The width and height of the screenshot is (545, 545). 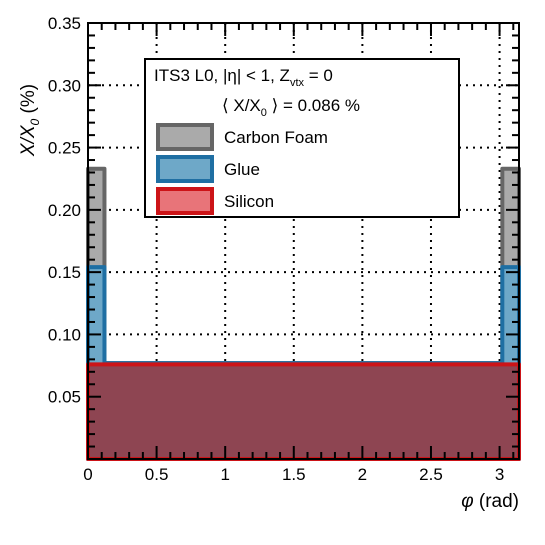 What do you see at coordinates (215, 201) in the screenshot?
I see `legend-entry-silicon: Silicon` at bounding box center [215, 201].